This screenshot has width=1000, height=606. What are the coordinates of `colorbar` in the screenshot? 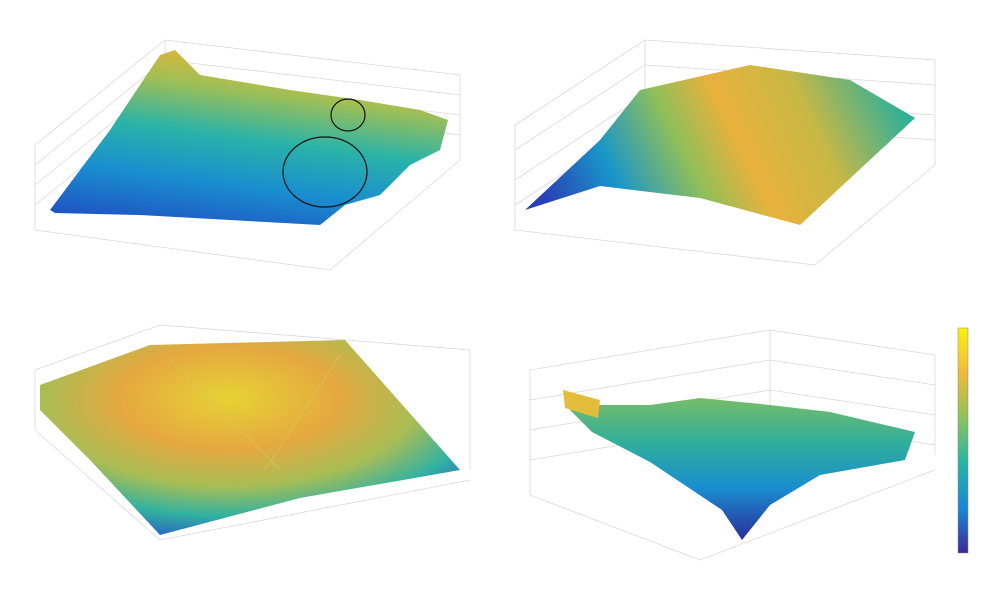 It's located at (963, 440).